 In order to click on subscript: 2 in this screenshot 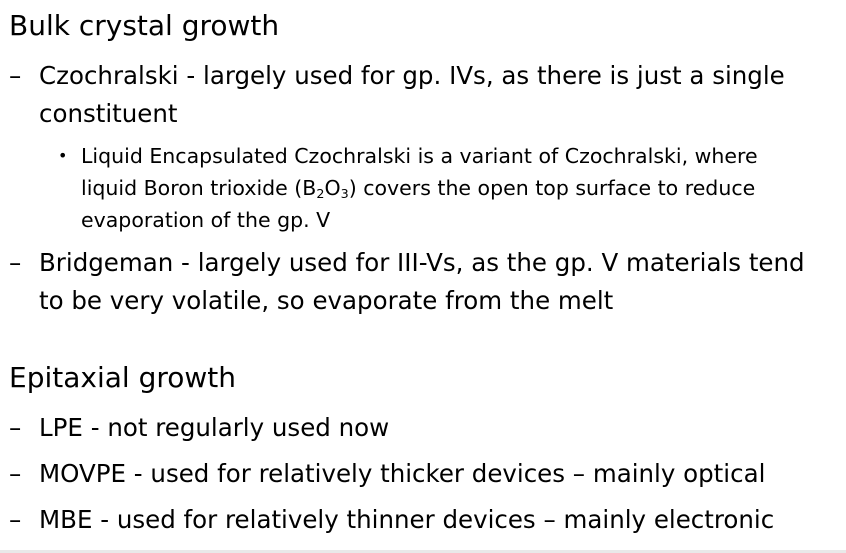, I will do `click(320, 194)`.